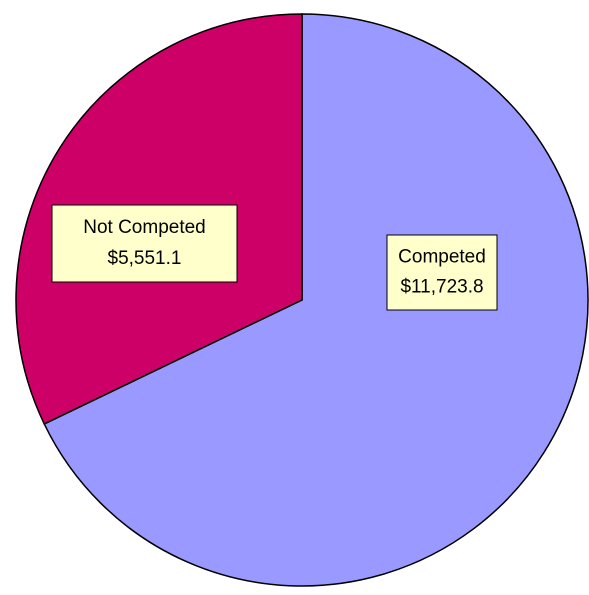 Image resolution: width=589 pixels, height=595 pixels. I want to click on slice-label: Competed, so click(442, 257).